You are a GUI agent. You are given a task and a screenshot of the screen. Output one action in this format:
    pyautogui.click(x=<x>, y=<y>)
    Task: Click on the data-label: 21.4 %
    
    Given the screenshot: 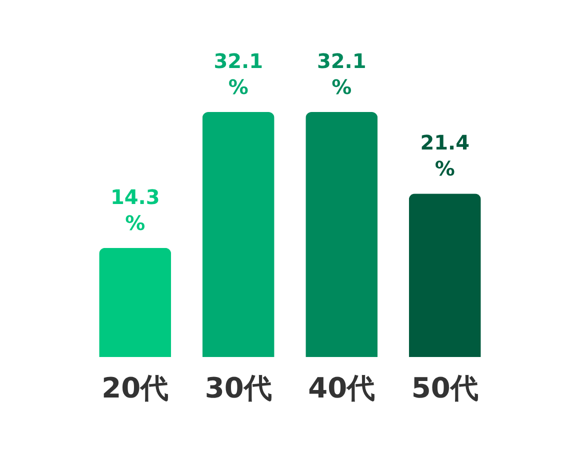 What is the action you would take?
    pyautogui.click(x=445, y=155)
    